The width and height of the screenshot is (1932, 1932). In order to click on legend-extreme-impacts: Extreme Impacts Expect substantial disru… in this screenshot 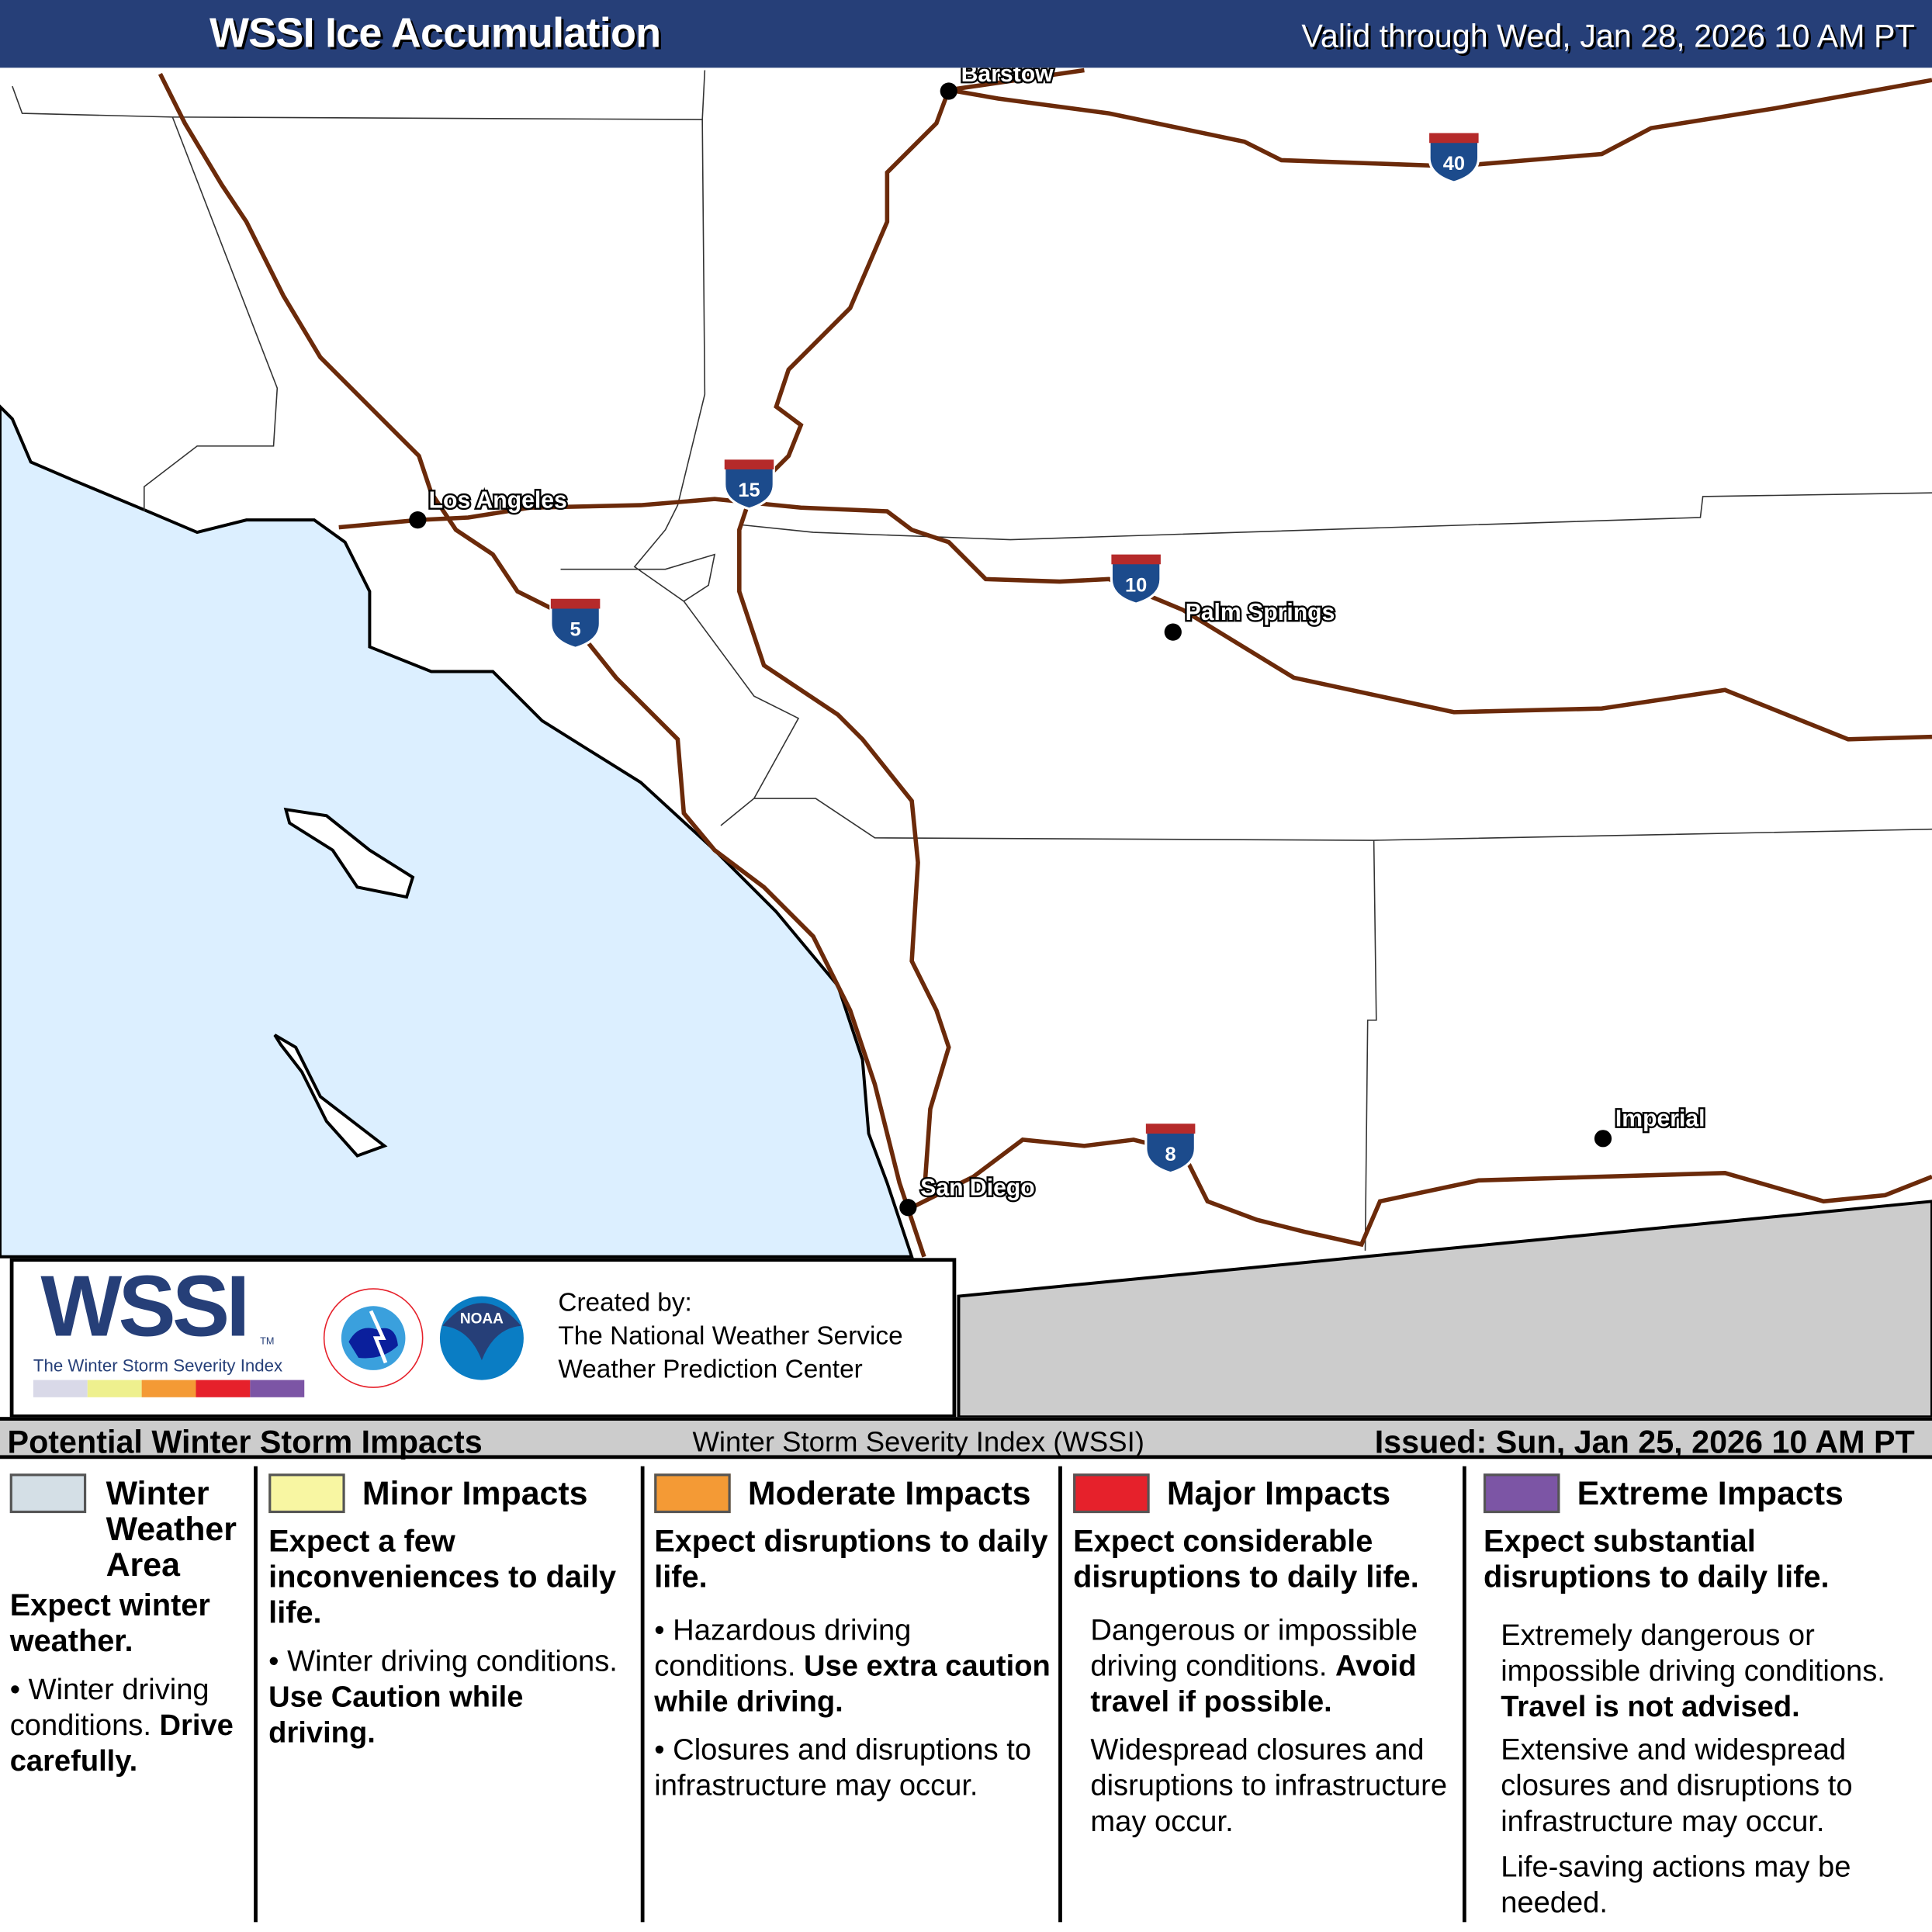, I will do `click(1706, 1694)`.